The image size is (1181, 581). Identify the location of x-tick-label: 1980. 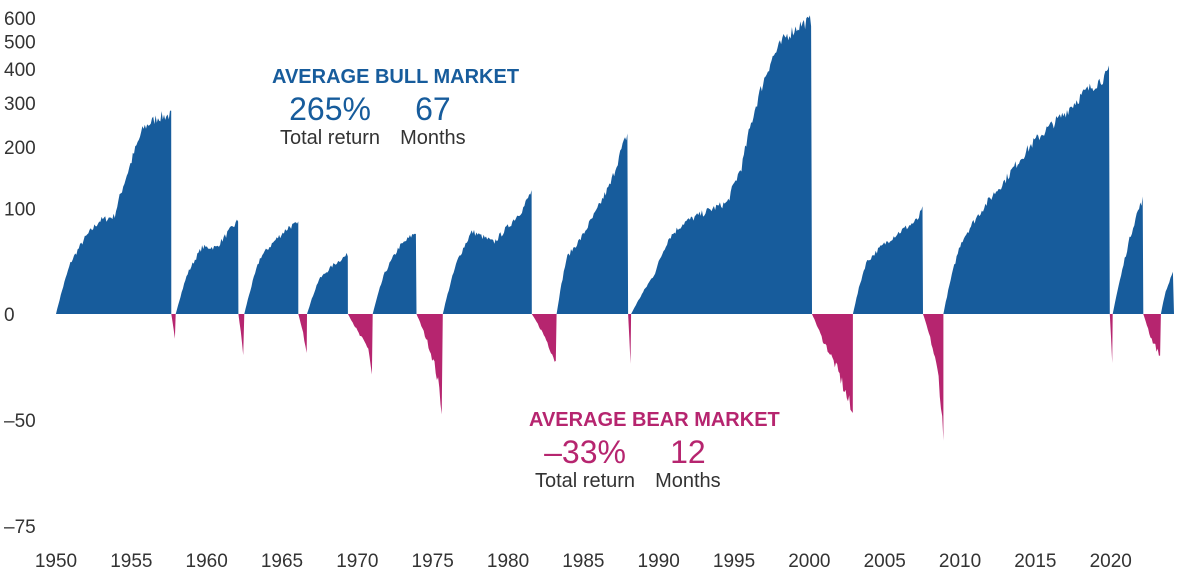
(508, 561).